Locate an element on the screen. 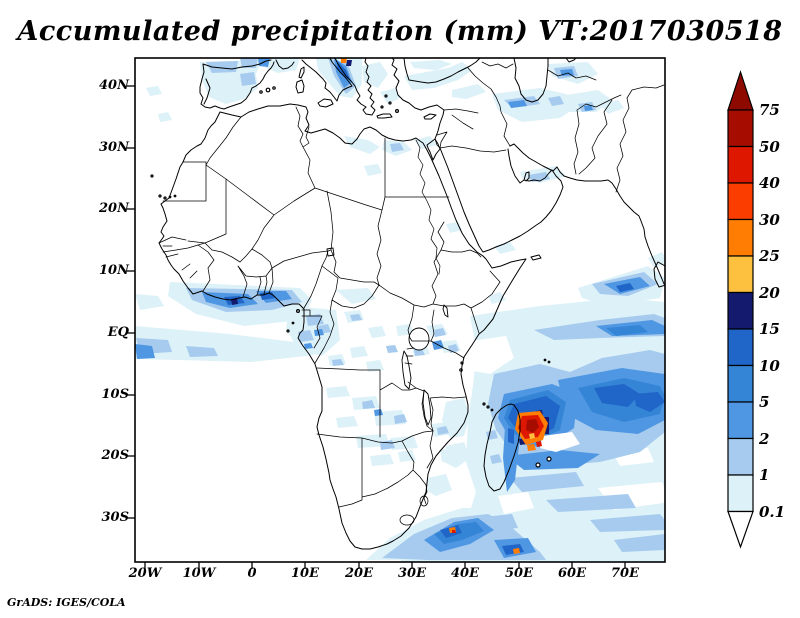  legend-label-20: 20 is located at coordinates (769, 293).